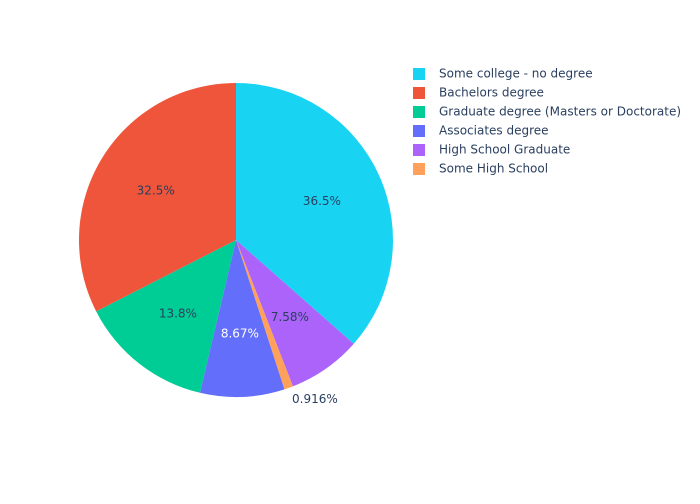  What do you see at coordinates (322, 201) in the screenshot?
I see `pie-label-some-college-no-degree: 36.5%` at bounding box center [322, 201].